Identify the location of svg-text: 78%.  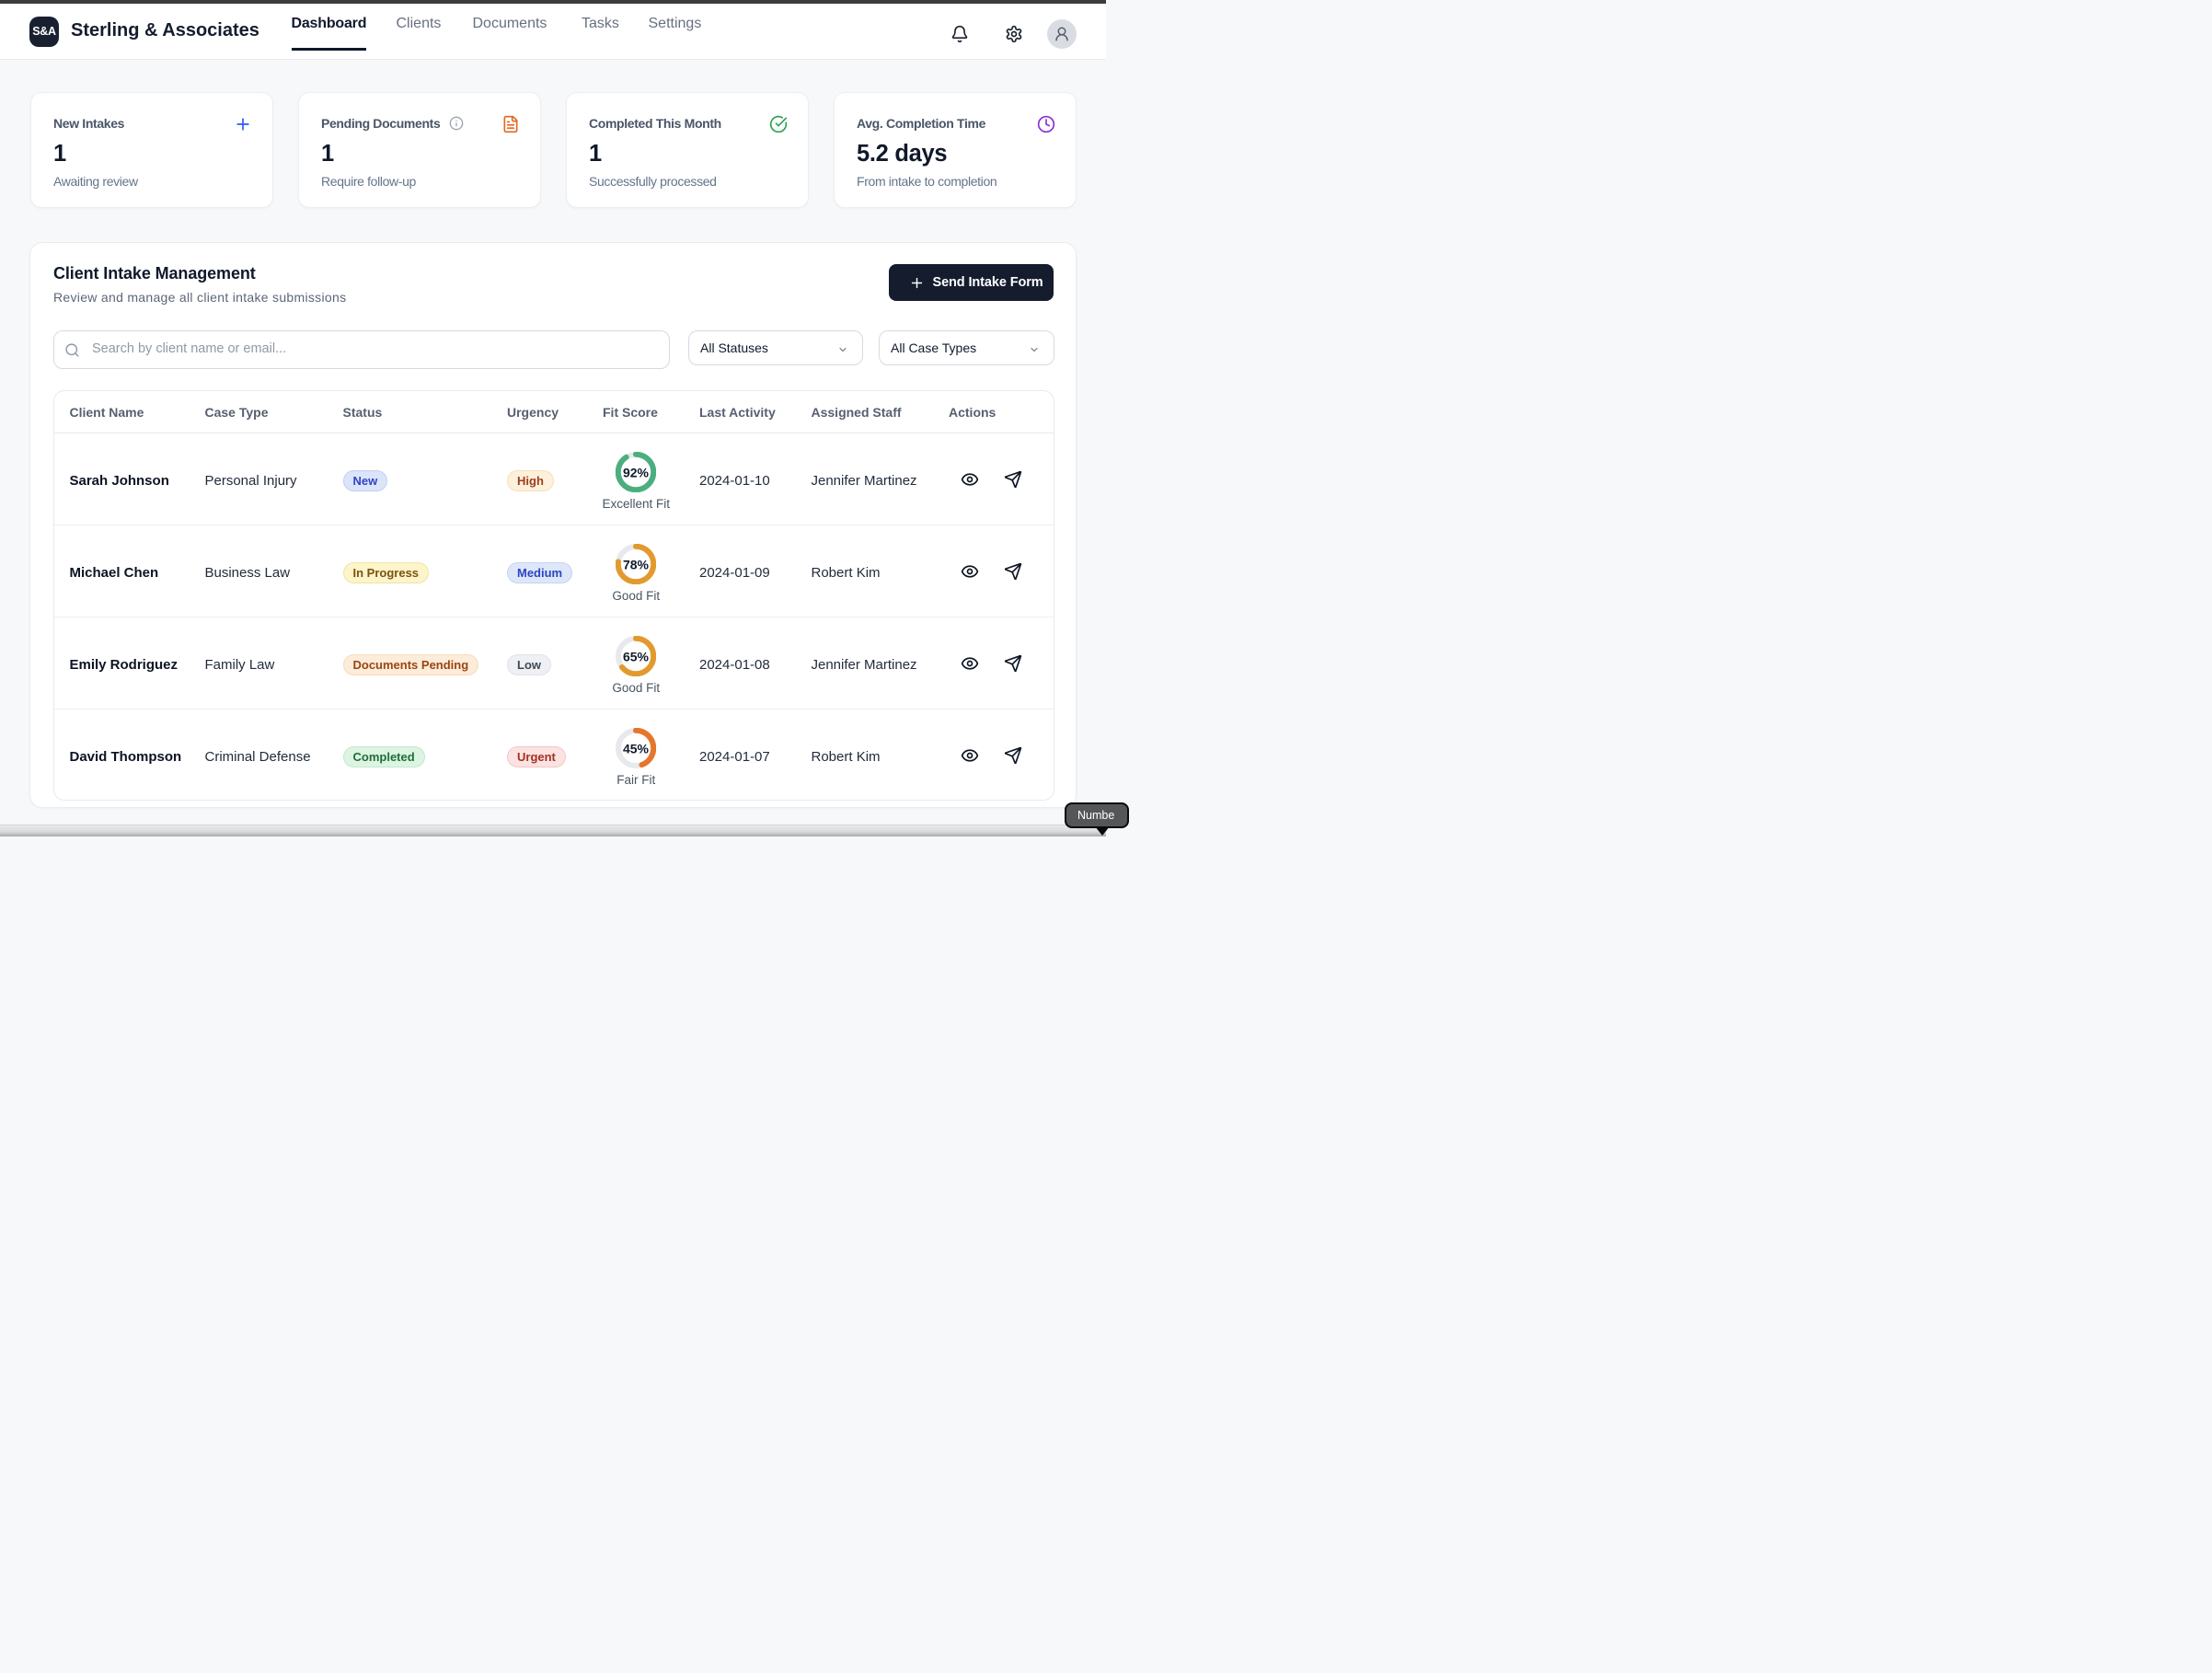
(636, 565).